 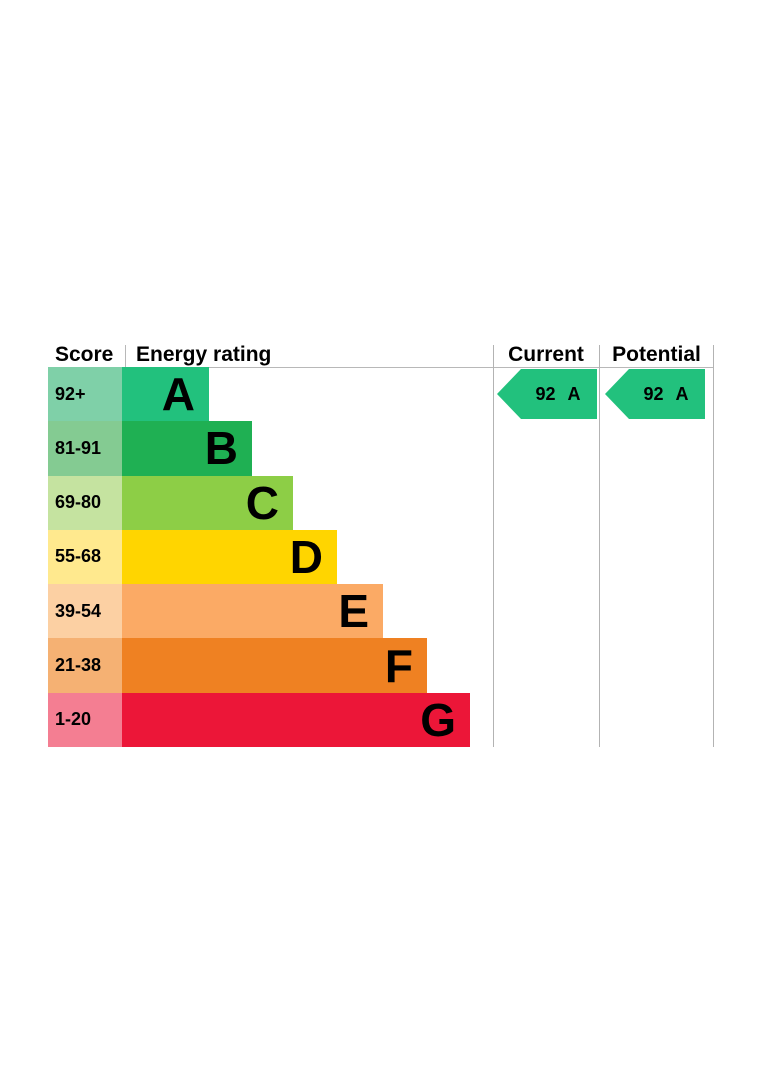 I want to click on band-row: 92+ A, so click(x=381, y=394).